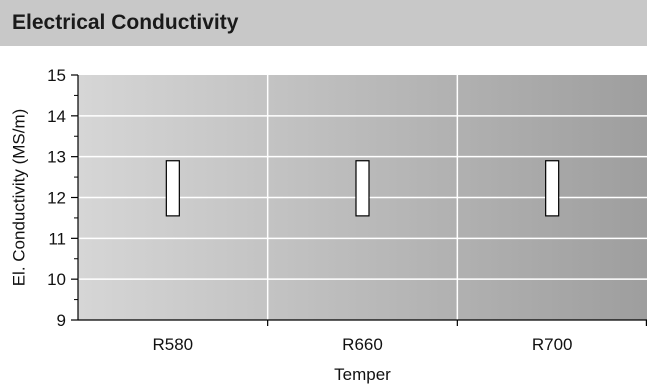 This screenshot has height=385, width=647. Describe the element at coordinates (56, 279) in the screenshot. I see `y-tick-label: 10` at that location.